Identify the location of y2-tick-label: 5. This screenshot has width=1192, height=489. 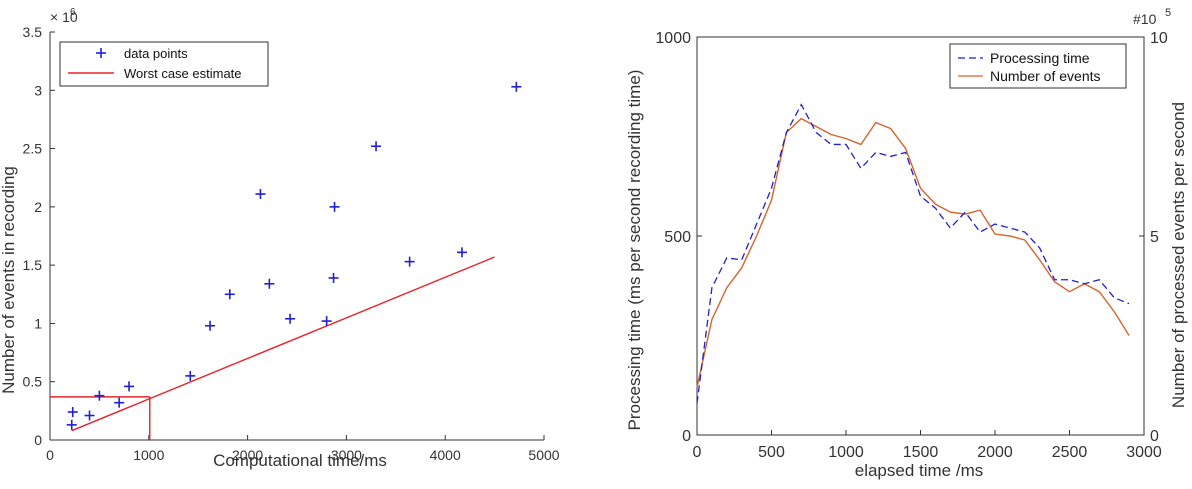
(1154, 237).